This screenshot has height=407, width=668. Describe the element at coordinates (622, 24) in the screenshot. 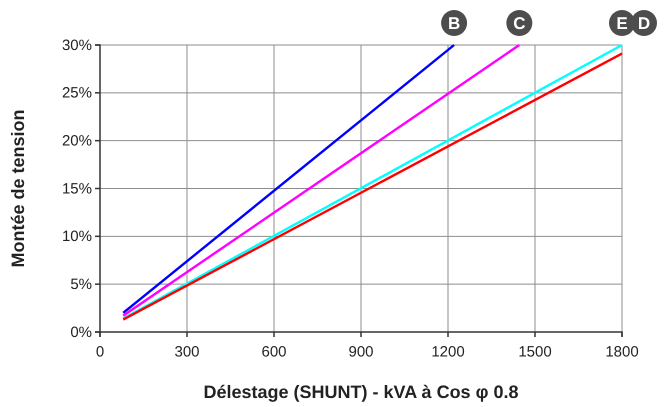

I see `series-label: E` at that location.